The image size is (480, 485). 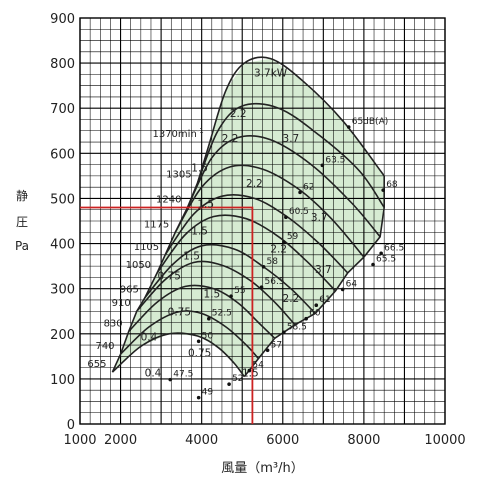 I want to click on y-axis-label: Pa, so click(x=22, y=246).